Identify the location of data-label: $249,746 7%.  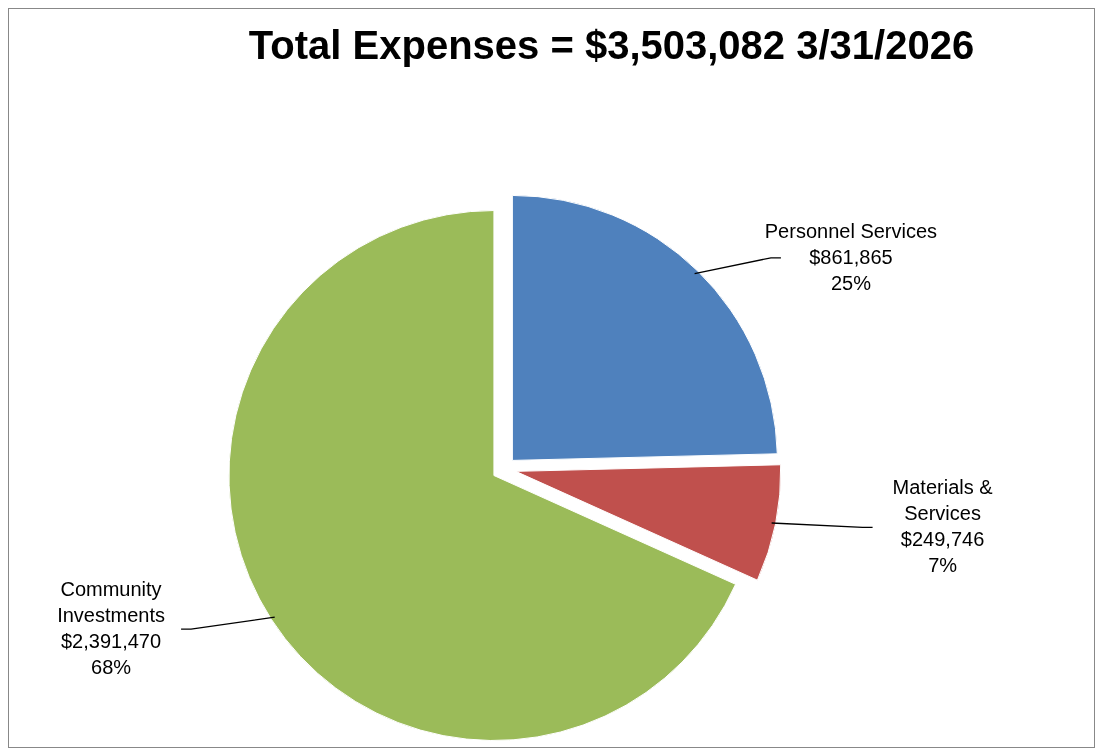
(942, 552).